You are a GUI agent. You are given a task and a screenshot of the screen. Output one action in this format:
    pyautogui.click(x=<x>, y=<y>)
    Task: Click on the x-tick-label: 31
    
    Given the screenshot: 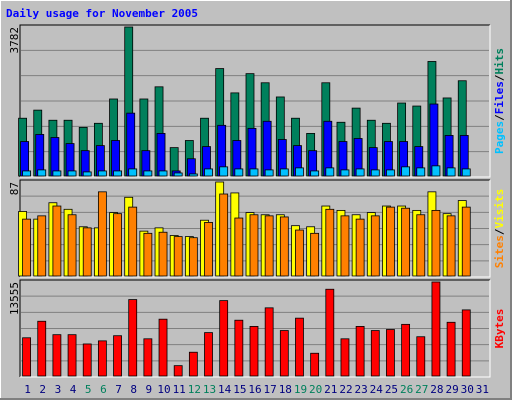 What is the action you would take?
    pyautogui.click(x=482, y=389)
    